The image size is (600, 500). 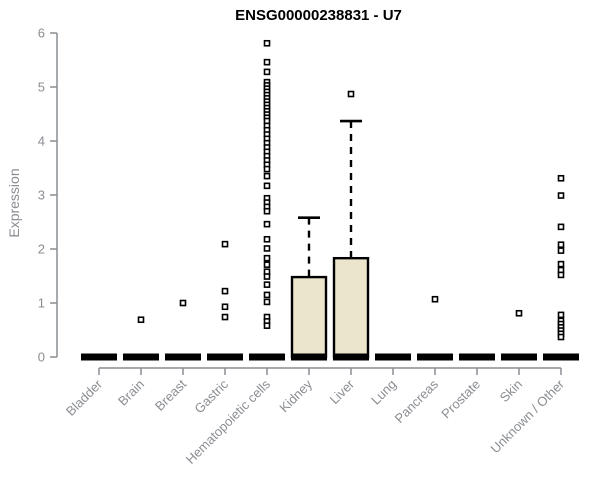 I want to click on x-tick-label: Pancreas, so click(x=417, y=401).